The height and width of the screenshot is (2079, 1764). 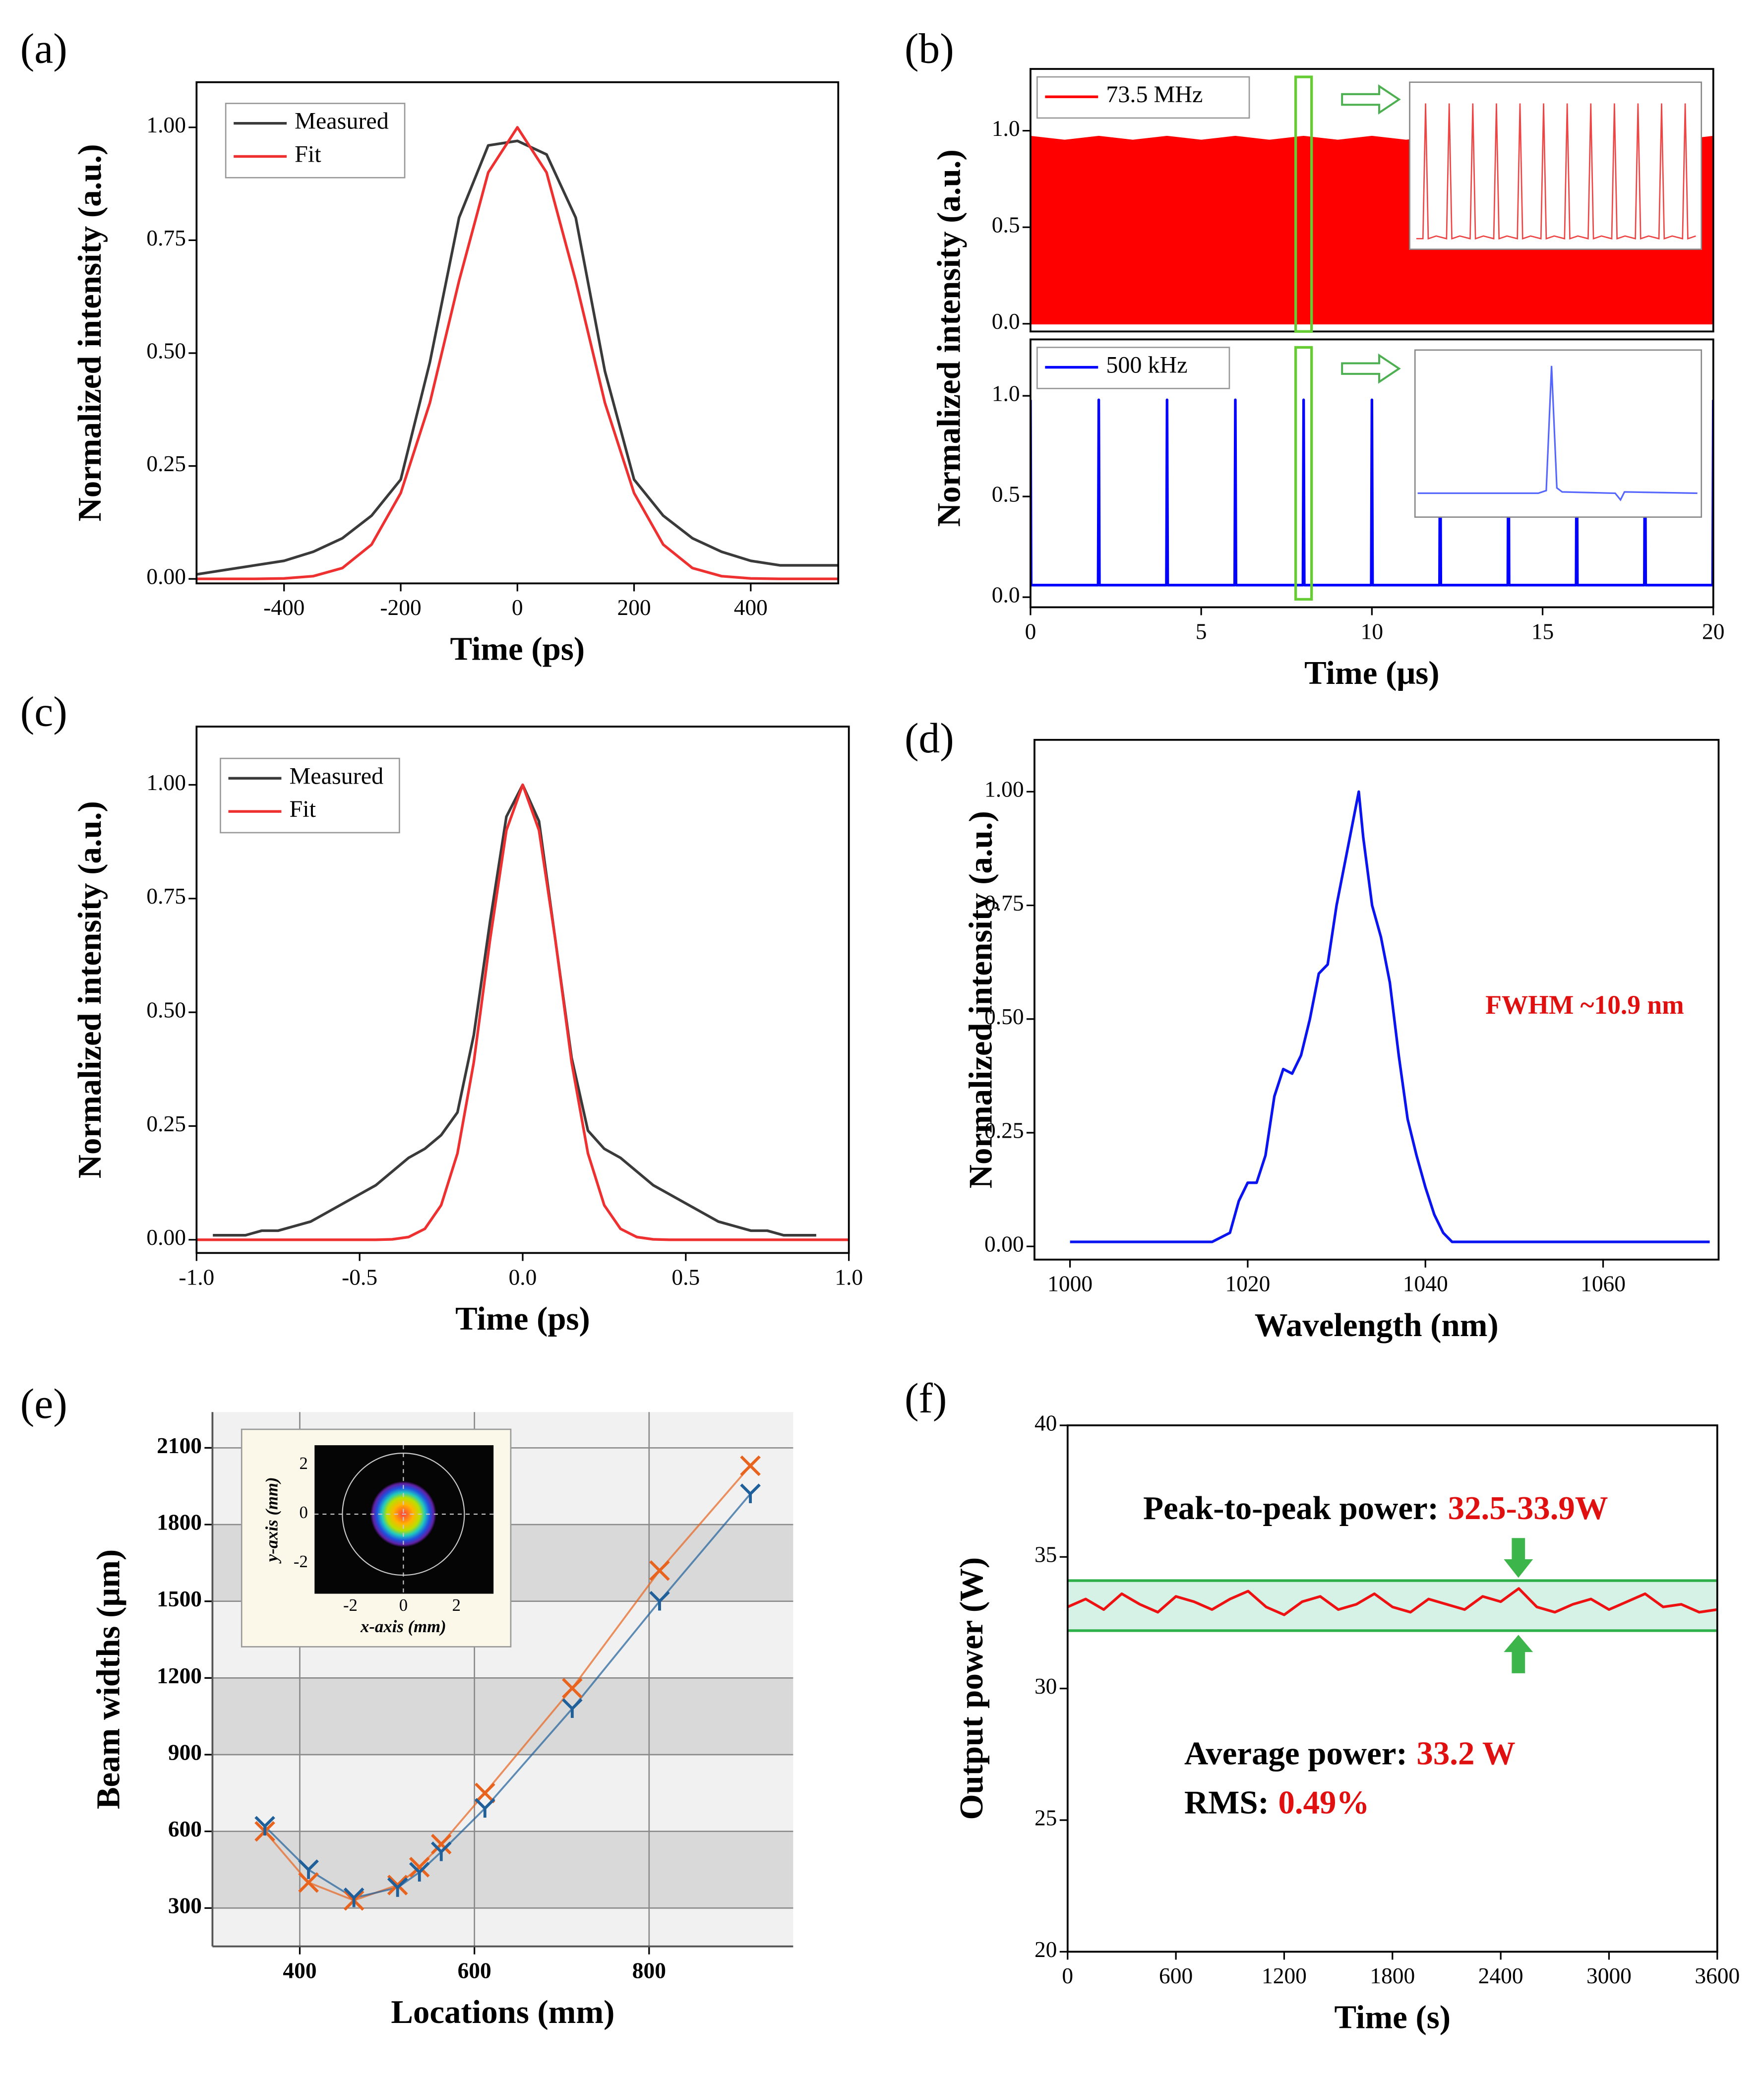 What do you see at coordinates (649, 1971) in the screenshot?
I see `x-tick-label: 800` at bounding box center [649, 1971].